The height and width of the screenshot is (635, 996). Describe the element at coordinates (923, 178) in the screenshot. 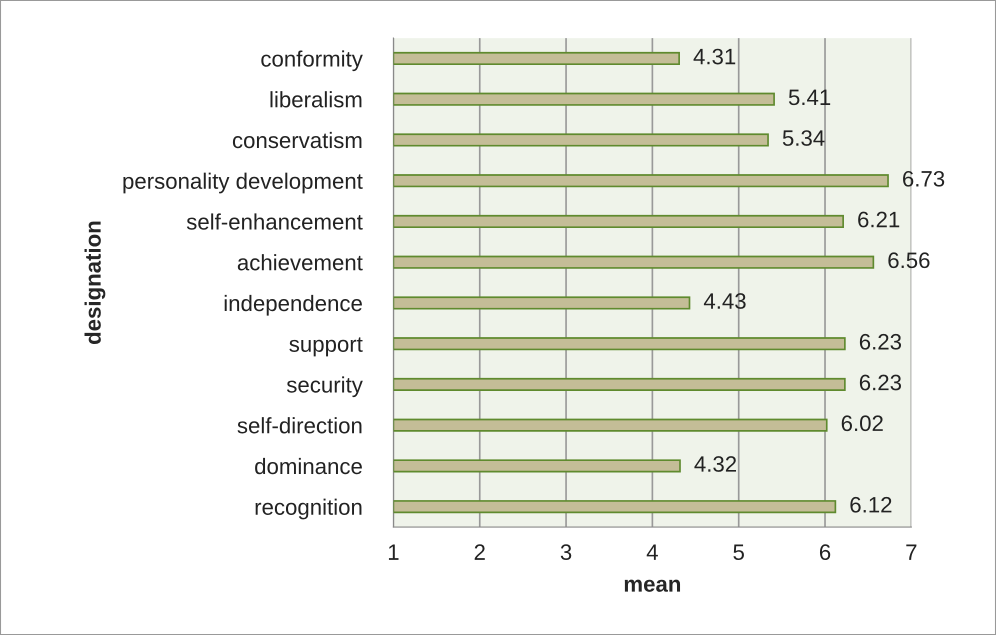

I see `data-label: 6.73` at that location.